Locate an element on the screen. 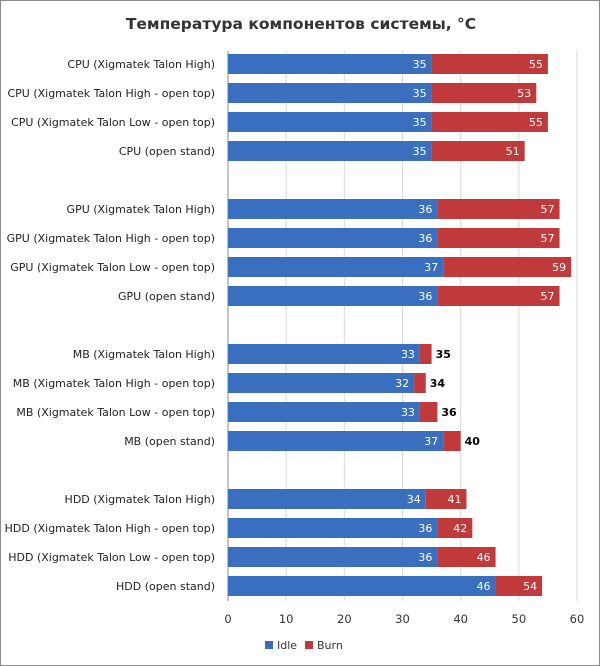 This screenshot has height=666, width=600. category-label: MB (Xigmatek Talon High - open top) is located at coordinates (114, 383).